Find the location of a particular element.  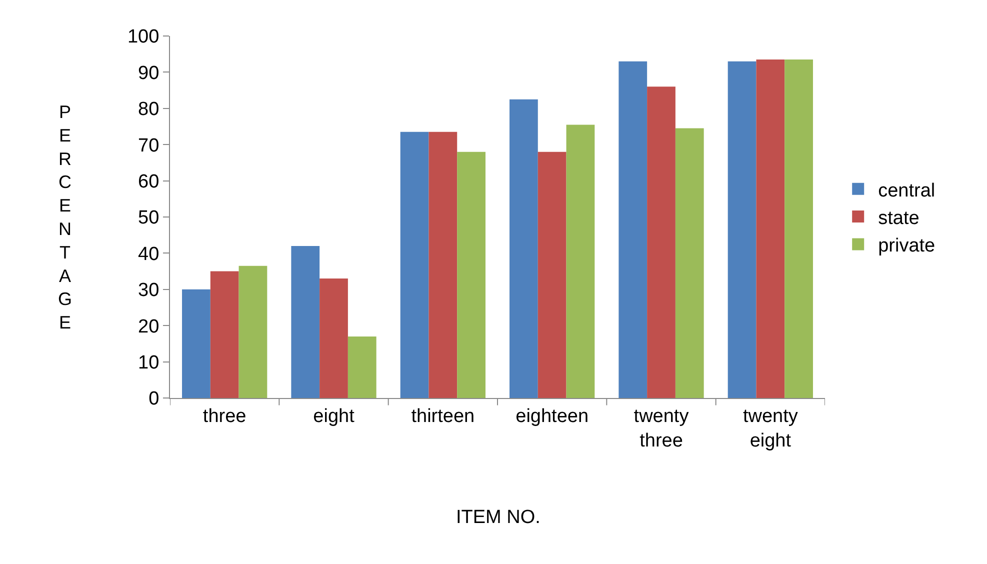

legend-label: state is located at coordinates (899, 218).